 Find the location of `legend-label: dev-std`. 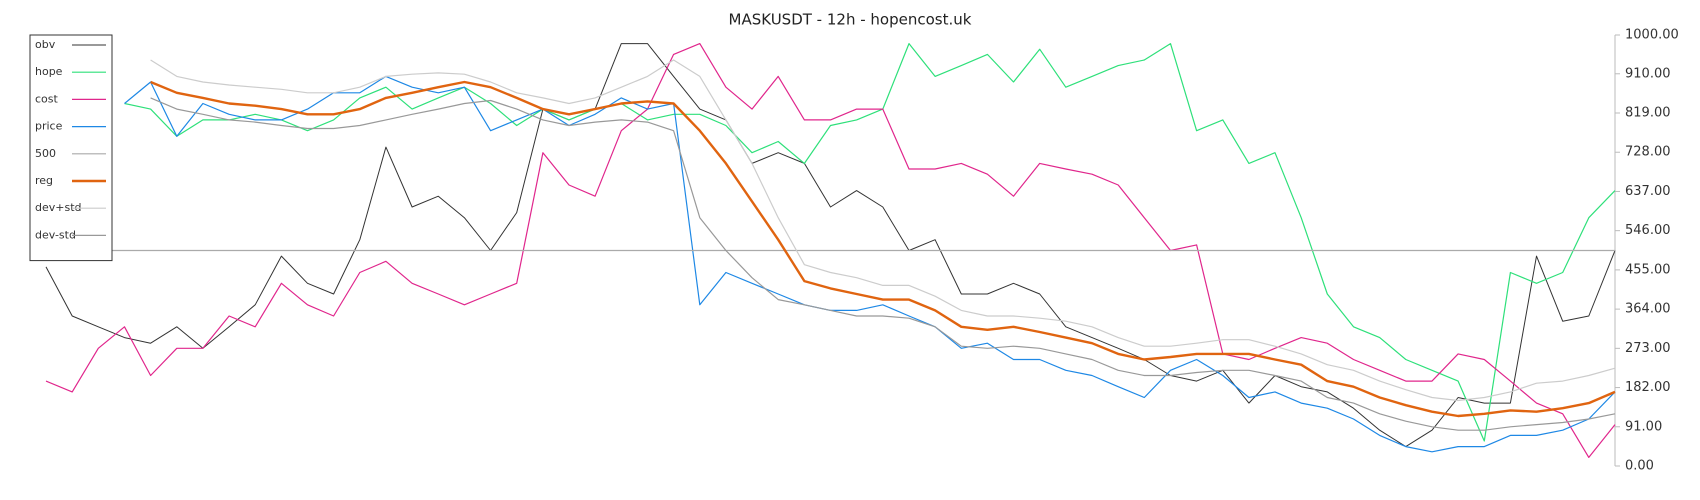

legend-label: dev-std is located at coordinates (55, 234).